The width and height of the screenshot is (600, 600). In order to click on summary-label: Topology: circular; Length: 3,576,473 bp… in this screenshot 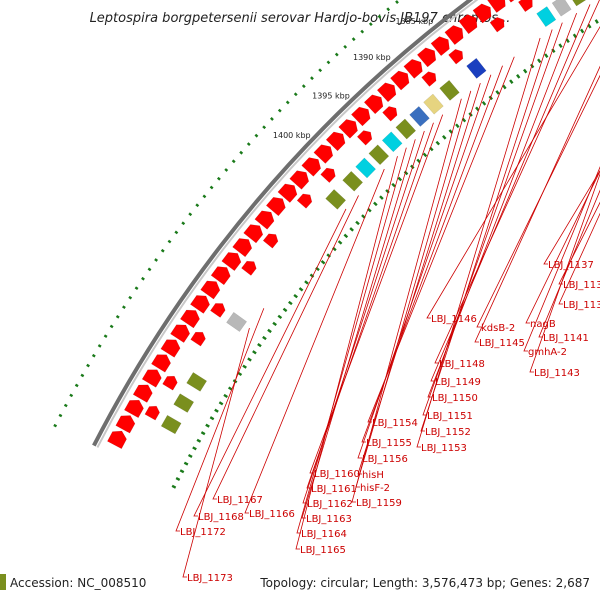, I will do `click(424, 583)`.